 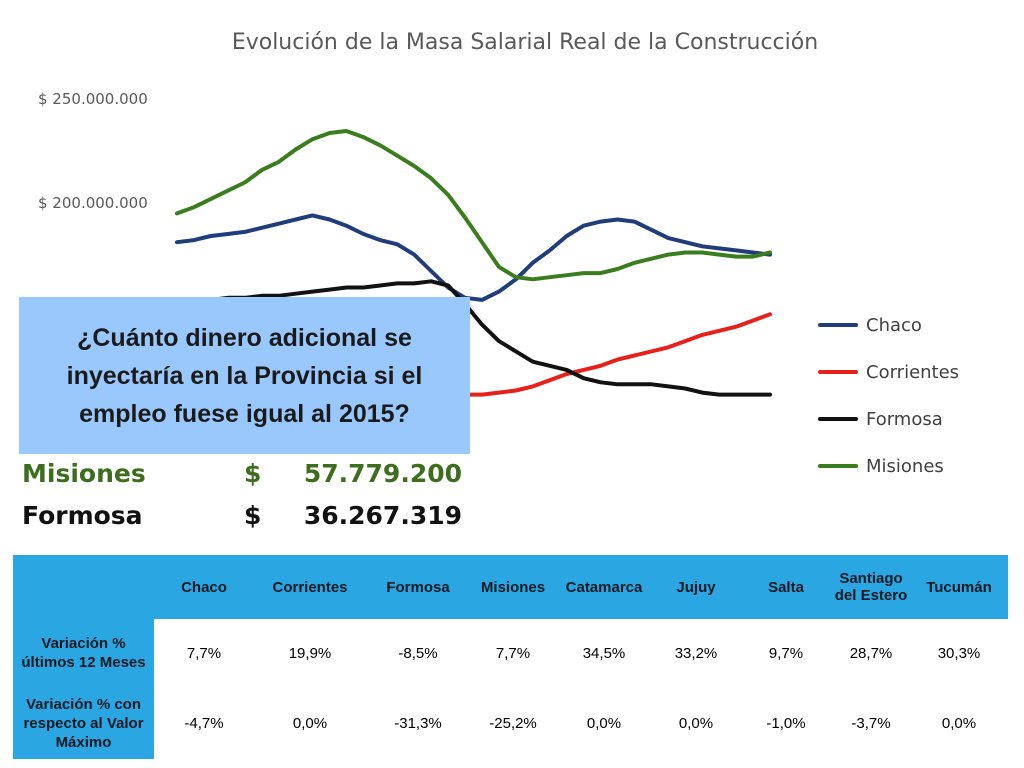 I want to click on y-tick-label-200m: $ 200.000.000, so click(x=93, y=203).